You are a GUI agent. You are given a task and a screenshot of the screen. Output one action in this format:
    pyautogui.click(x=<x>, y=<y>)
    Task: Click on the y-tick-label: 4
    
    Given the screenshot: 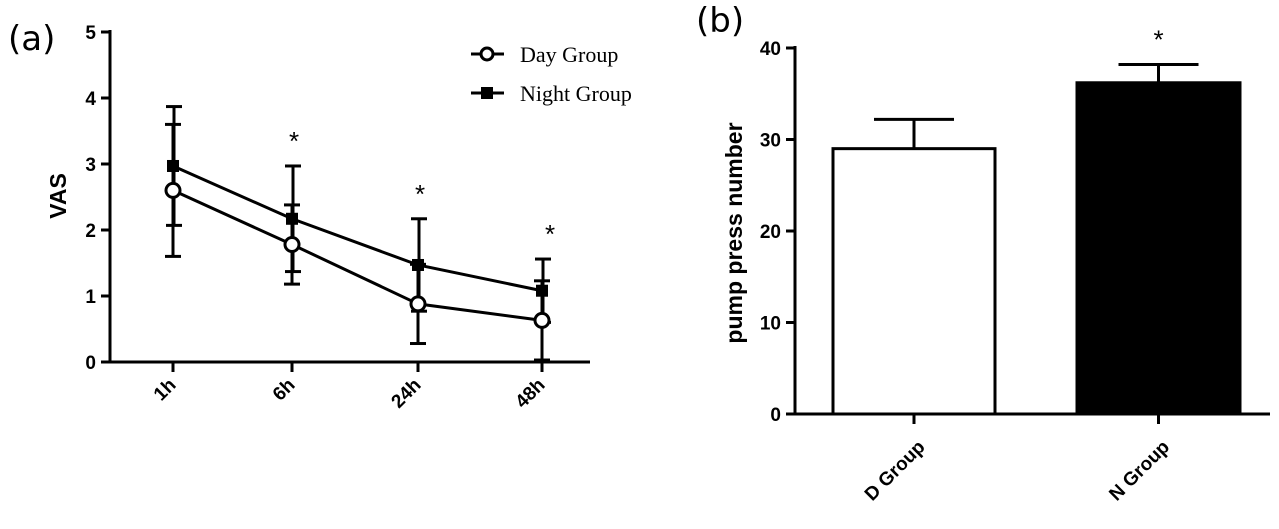 What is the action you would take?
    pyautogui.click(x=90, y=99)
    